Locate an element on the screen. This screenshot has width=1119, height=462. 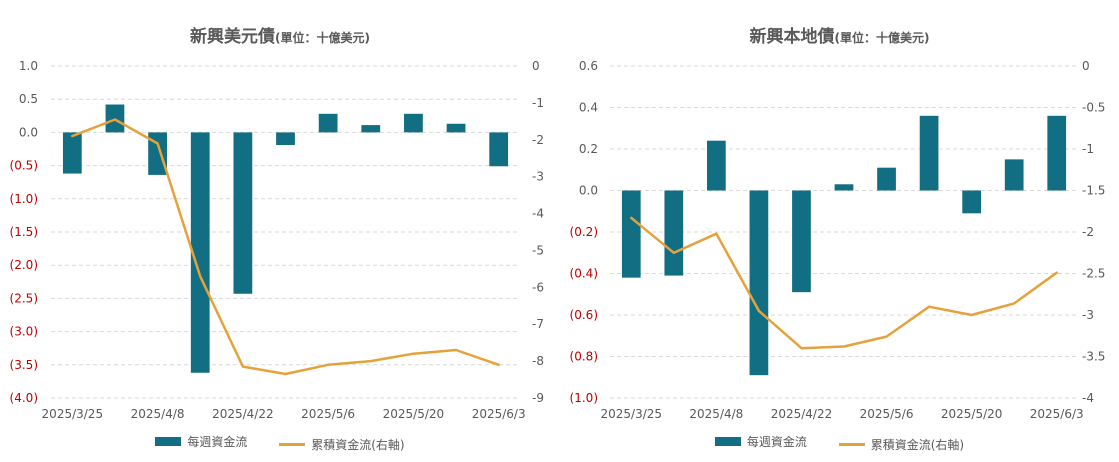
right-axis-tick-label: -2.5 is located at coordinates (1093, 274).